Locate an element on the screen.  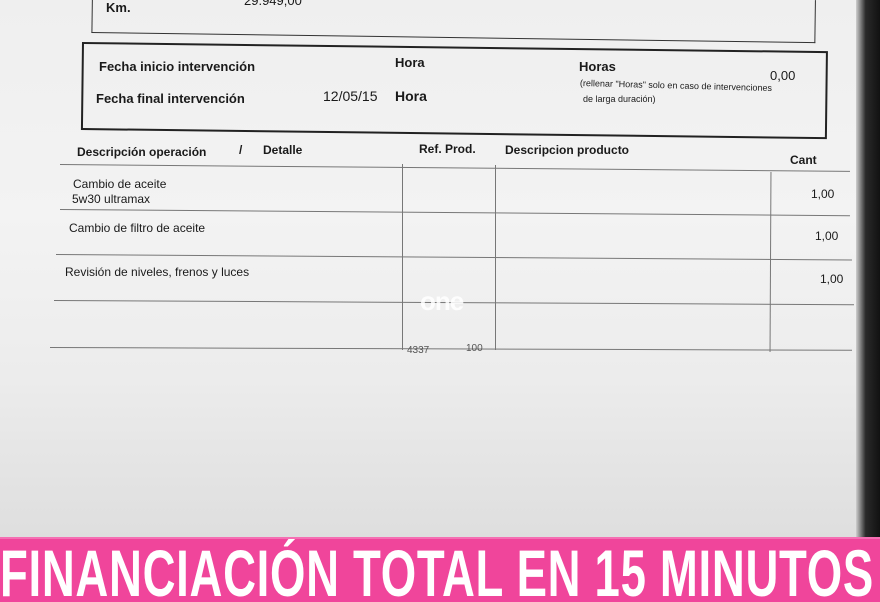
start-date-label: Fecha inicio intervención is located at coordinates (177, 66).